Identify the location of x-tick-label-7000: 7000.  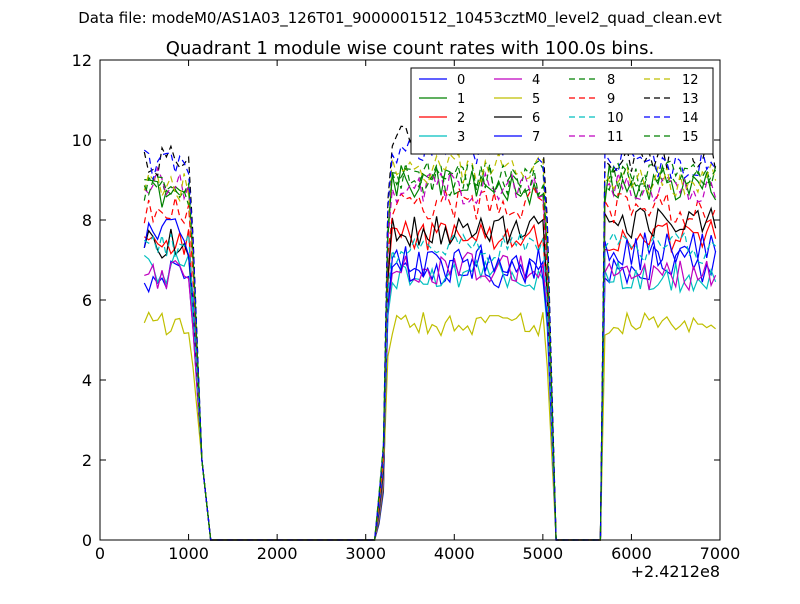
(720, 553).